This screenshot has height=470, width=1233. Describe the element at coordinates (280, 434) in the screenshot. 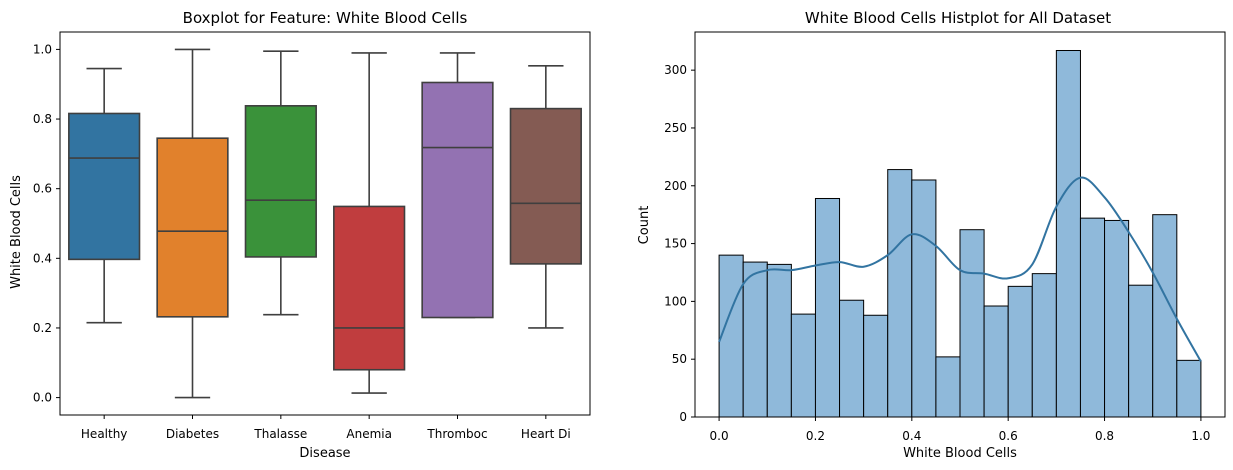

I see `x-tick-label: Thalasse` at that location.